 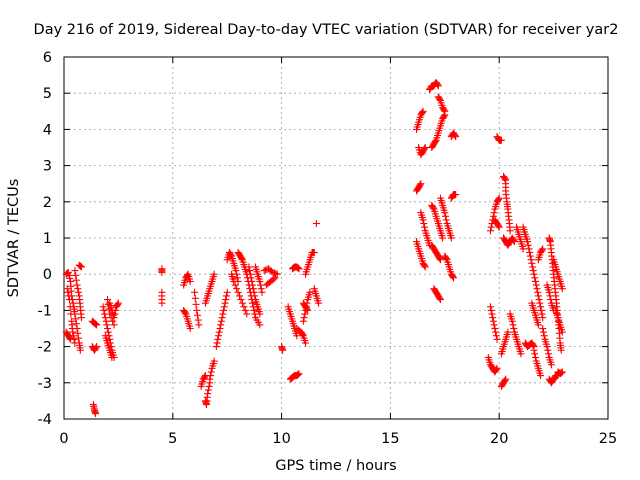 What do you see at coordinates (335, 466) in the screenshot?
I see `x-axis-label: GPS time / hours` at bounding box center [335, 466].